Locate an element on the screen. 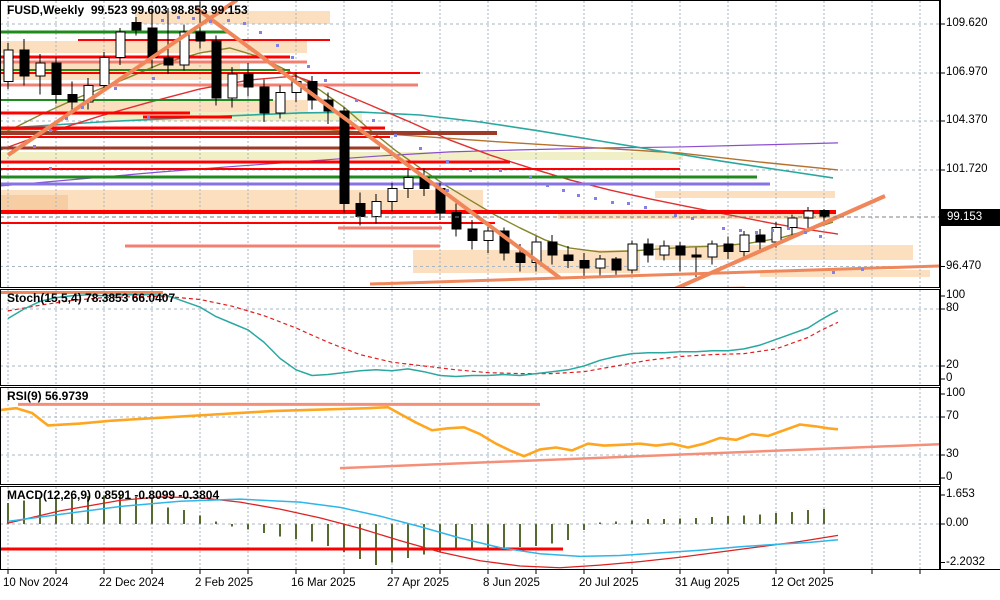 The image size is (1000, 600). macd-histogram is located at coordinates (416, 530).